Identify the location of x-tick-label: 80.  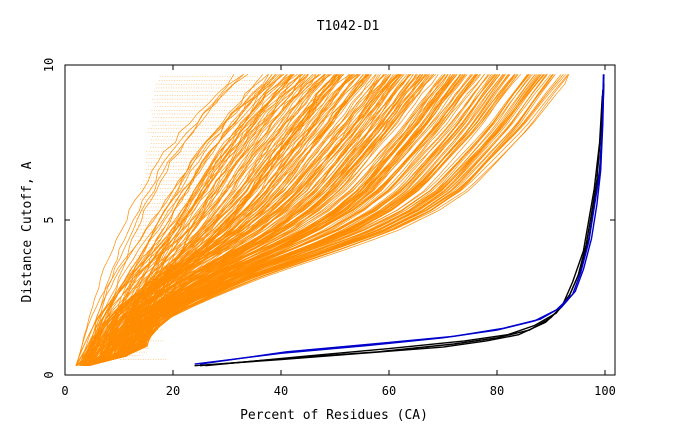
(497, 391).